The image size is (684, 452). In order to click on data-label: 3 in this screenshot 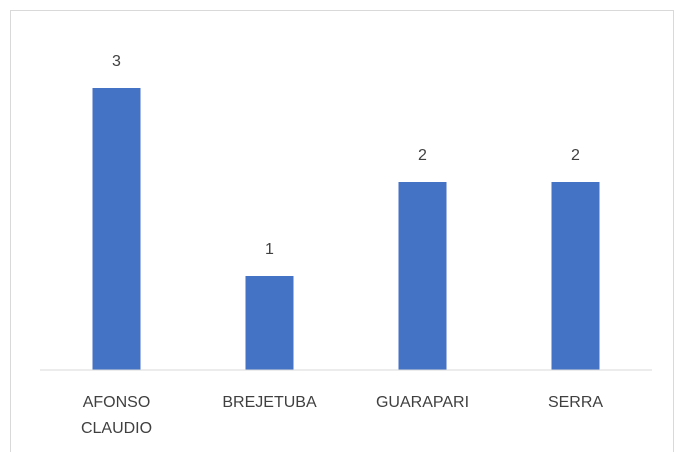, I will do `click(116, 61)`.